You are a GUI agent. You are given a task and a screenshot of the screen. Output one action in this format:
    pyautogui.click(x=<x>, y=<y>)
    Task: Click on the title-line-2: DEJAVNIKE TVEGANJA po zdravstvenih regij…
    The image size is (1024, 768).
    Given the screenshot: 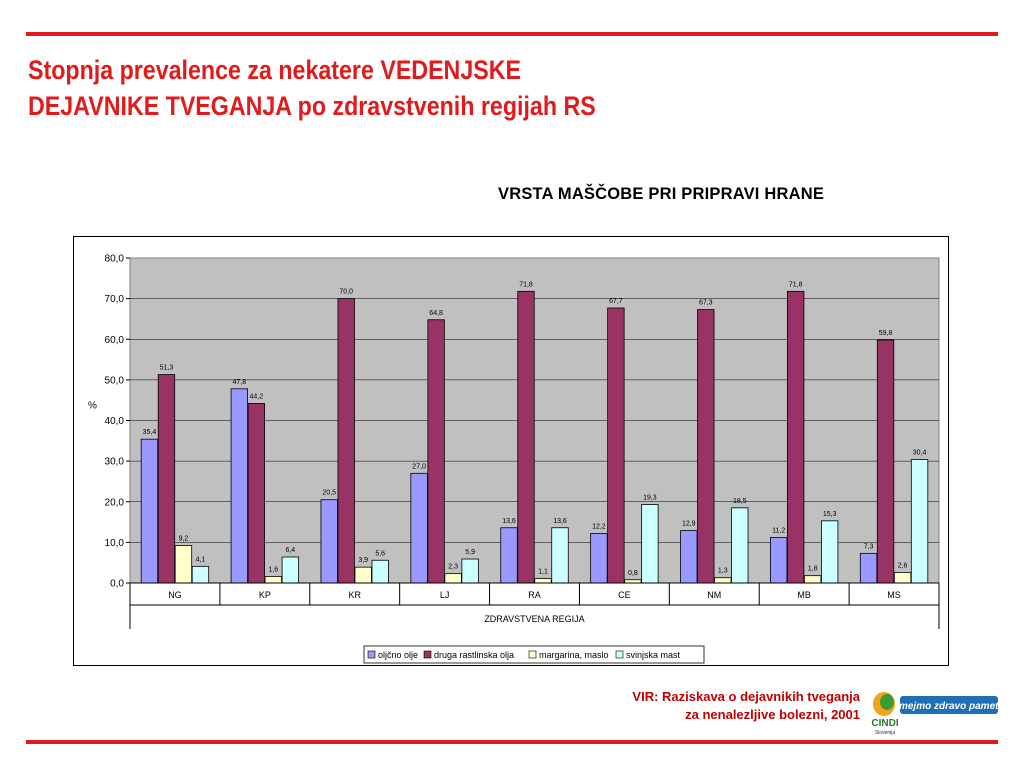 What is the action you would take?
    pyautogui.click(x=312, y=106)
    